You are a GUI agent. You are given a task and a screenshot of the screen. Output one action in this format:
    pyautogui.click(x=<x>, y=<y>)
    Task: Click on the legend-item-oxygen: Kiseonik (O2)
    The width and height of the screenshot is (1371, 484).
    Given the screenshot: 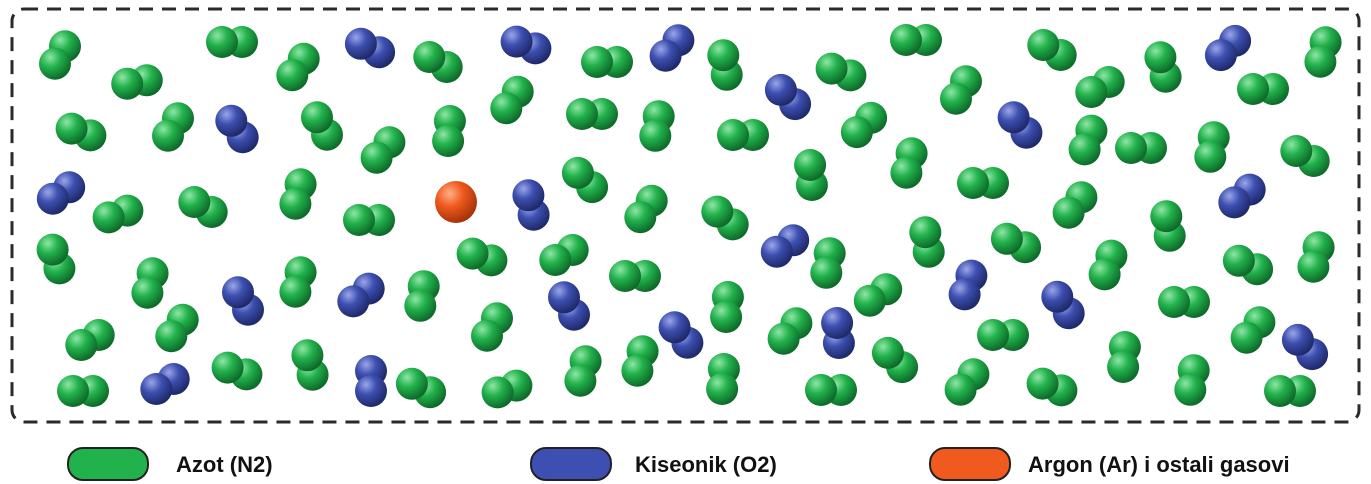 What is the action you would take?
    pyautogui.click(x=653, y=464)
    